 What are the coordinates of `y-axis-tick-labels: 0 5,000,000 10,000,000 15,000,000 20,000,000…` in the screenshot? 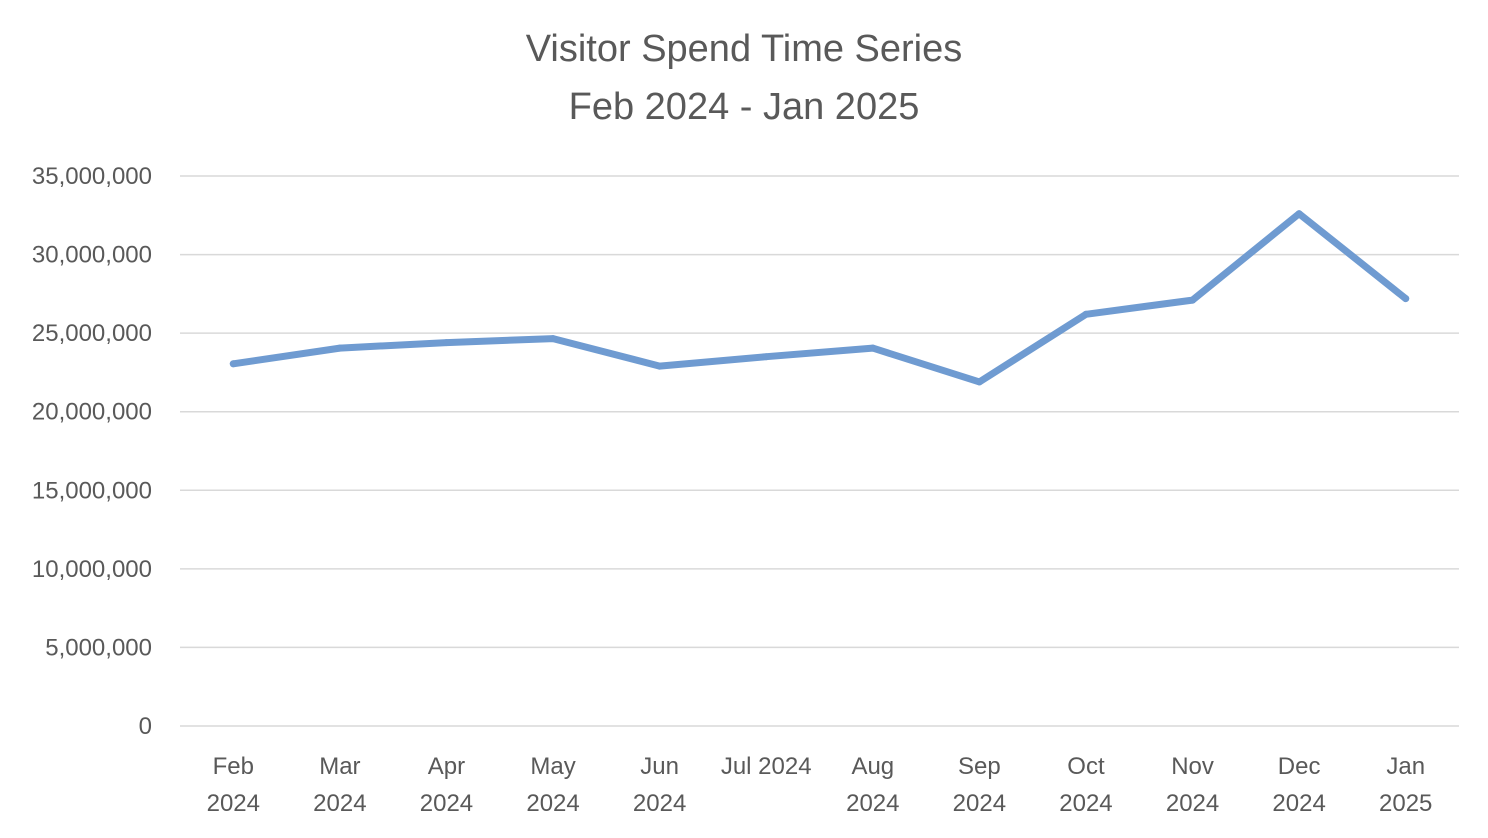 It's located at (92, 451).